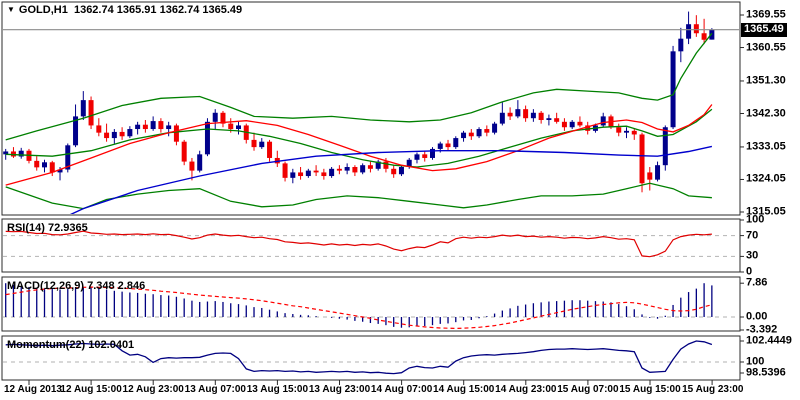 Image resolution: width=800 pixels, height=400 pixels. Describe the element at coordinates (359, 357) in the screenshot. I see `momentum-line` at that location.